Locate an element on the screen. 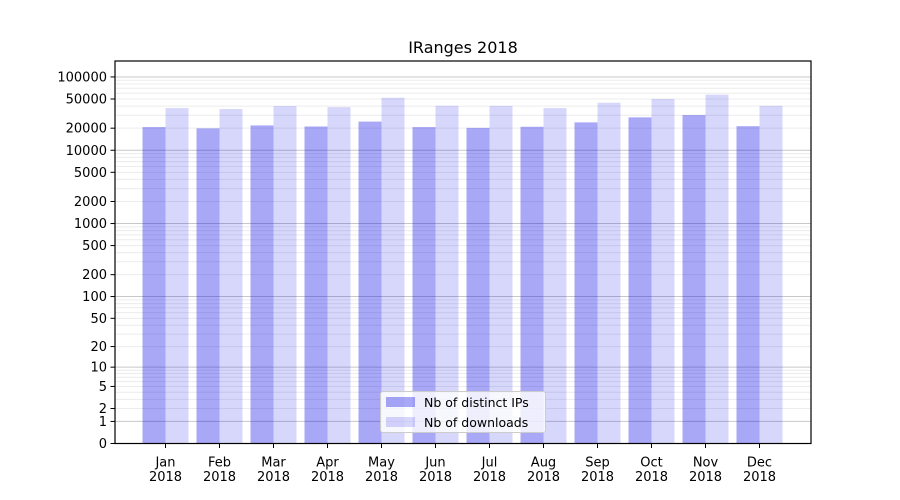  y-tick-label: 100 is located at coordinates (94, 297).